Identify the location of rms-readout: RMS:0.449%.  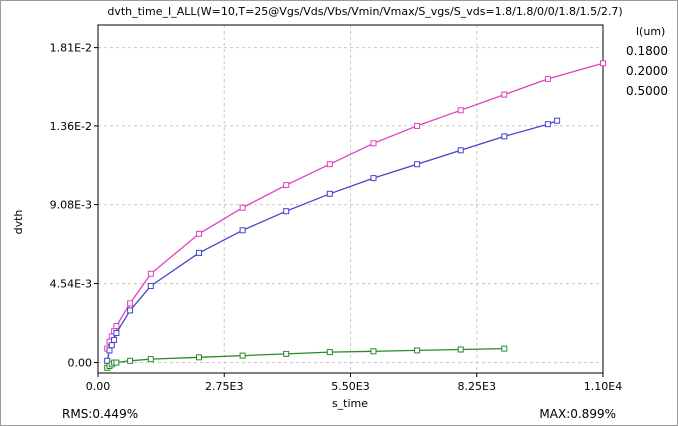
(100, 414).